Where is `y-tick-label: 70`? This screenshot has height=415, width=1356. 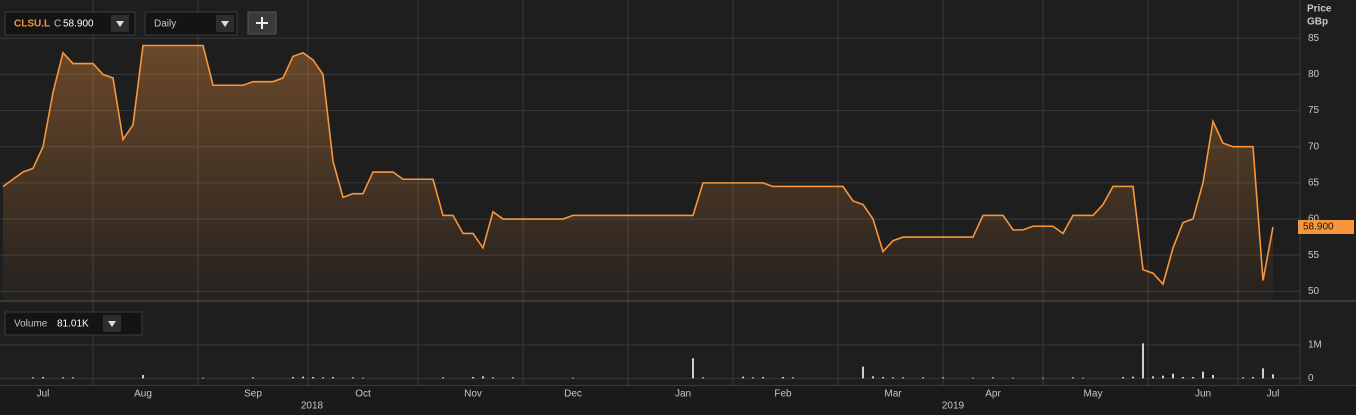
y-tick-label: 70 is located at coordinates (1314, 146).